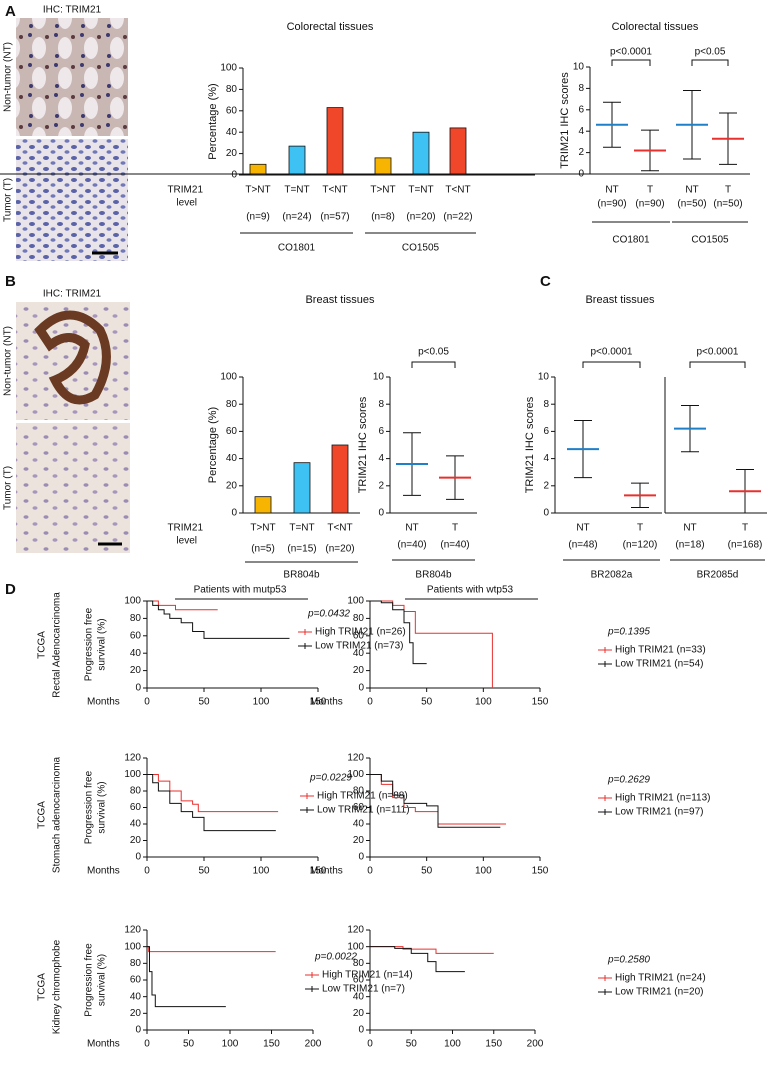  I want to click on image-nt-colorectal, so click(72, 77).